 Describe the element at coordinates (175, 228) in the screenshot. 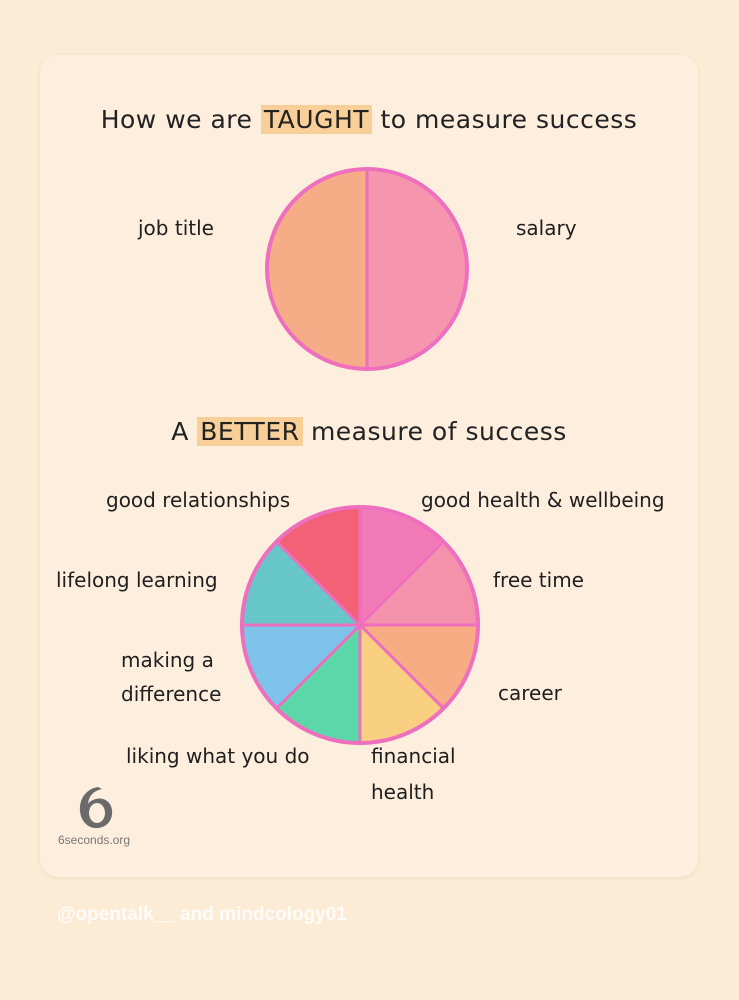

I see `slice-label-job-title: job title` at that location.